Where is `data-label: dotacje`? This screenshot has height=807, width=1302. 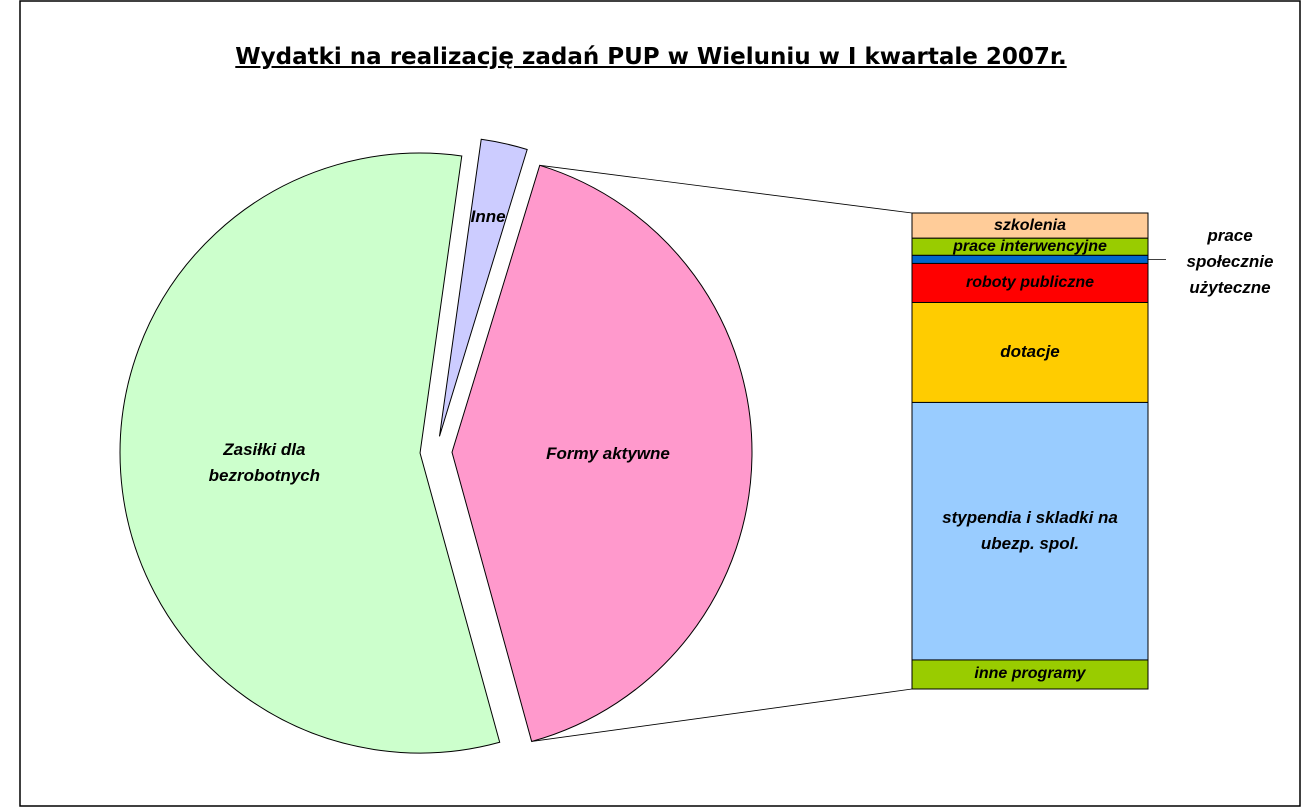 data-label: dotacje is located at coordinates (1030, 352).